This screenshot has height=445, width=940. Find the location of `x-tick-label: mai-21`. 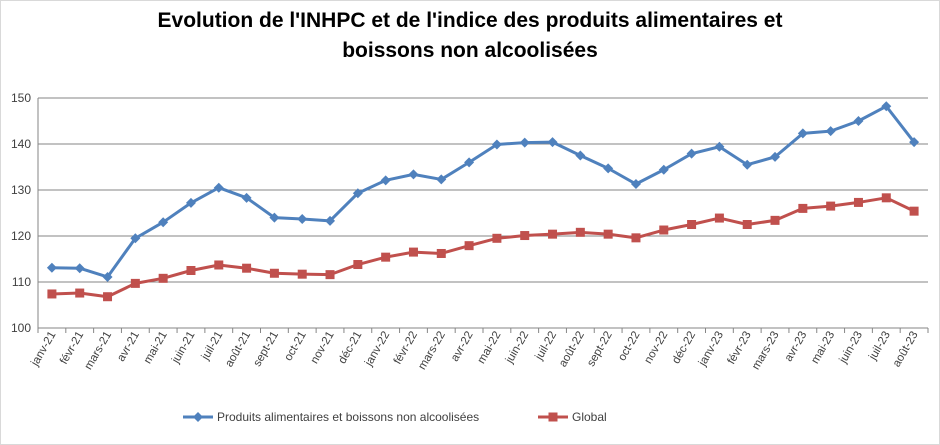

x-tick-label: mai-21 is located at coordinates (156, 348).